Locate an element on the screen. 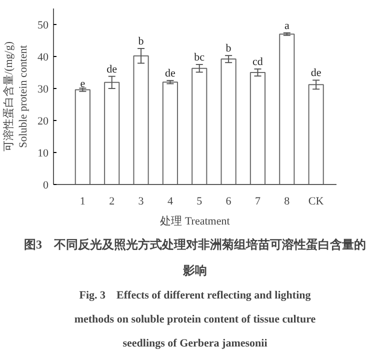 Image resolution: width=376 pixels, height=354 pixels. x-tick-label: 7 is located at coordinates (257, 202).